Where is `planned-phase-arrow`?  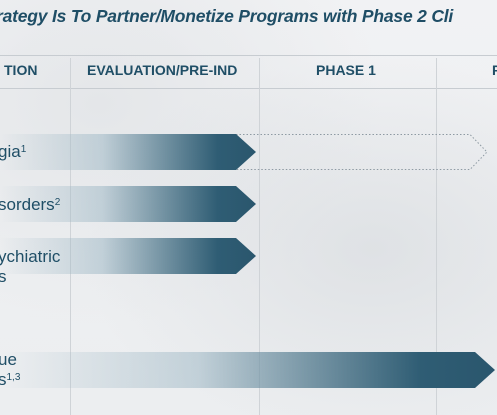
planned-phase-arrow is located at coordinates (362, 152).